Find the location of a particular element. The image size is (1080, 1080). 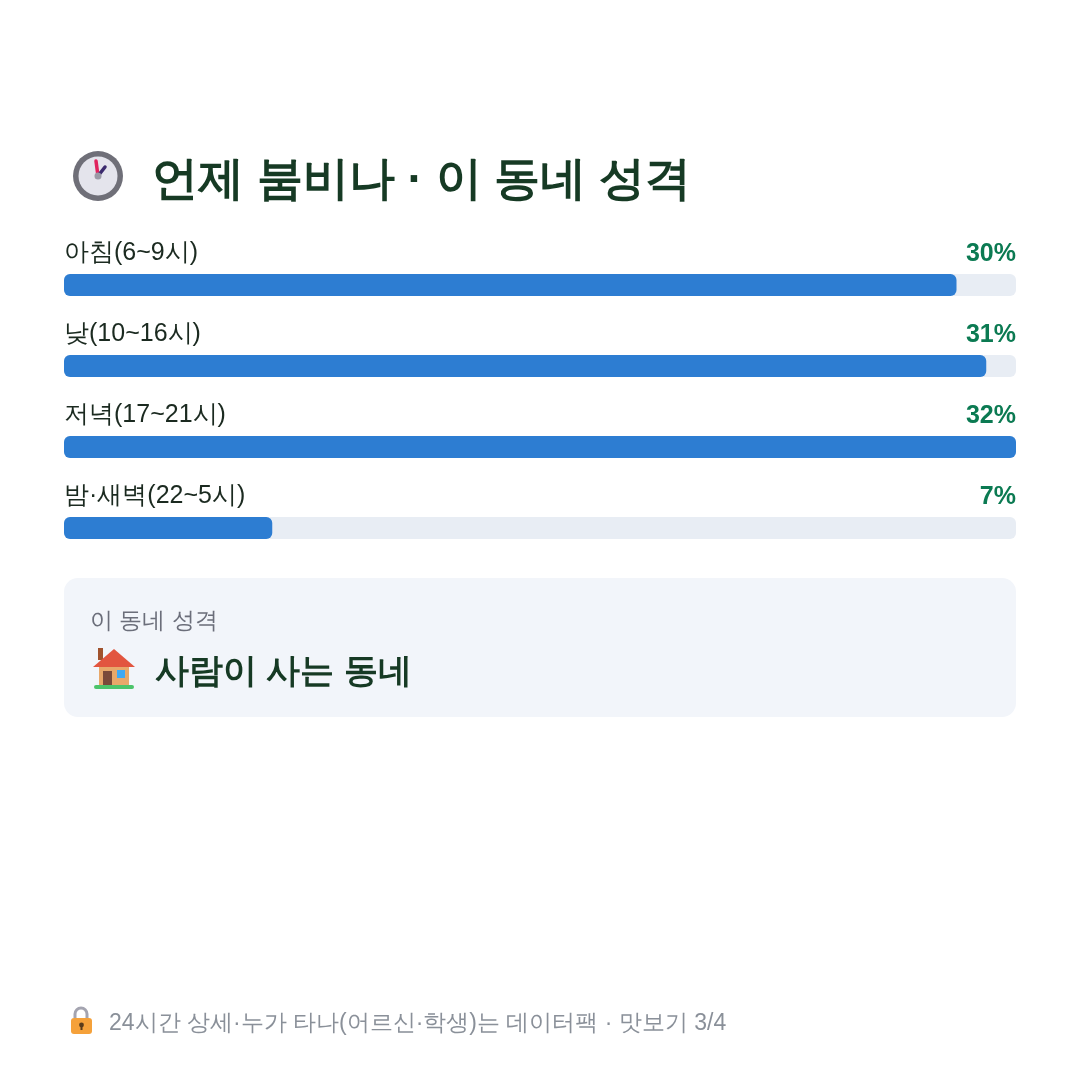

text: 24시간 상세·누가 타나(어르신·학생)는 데이터팩 · 맛보기 3/4 is located at coordinates (418, 1022).